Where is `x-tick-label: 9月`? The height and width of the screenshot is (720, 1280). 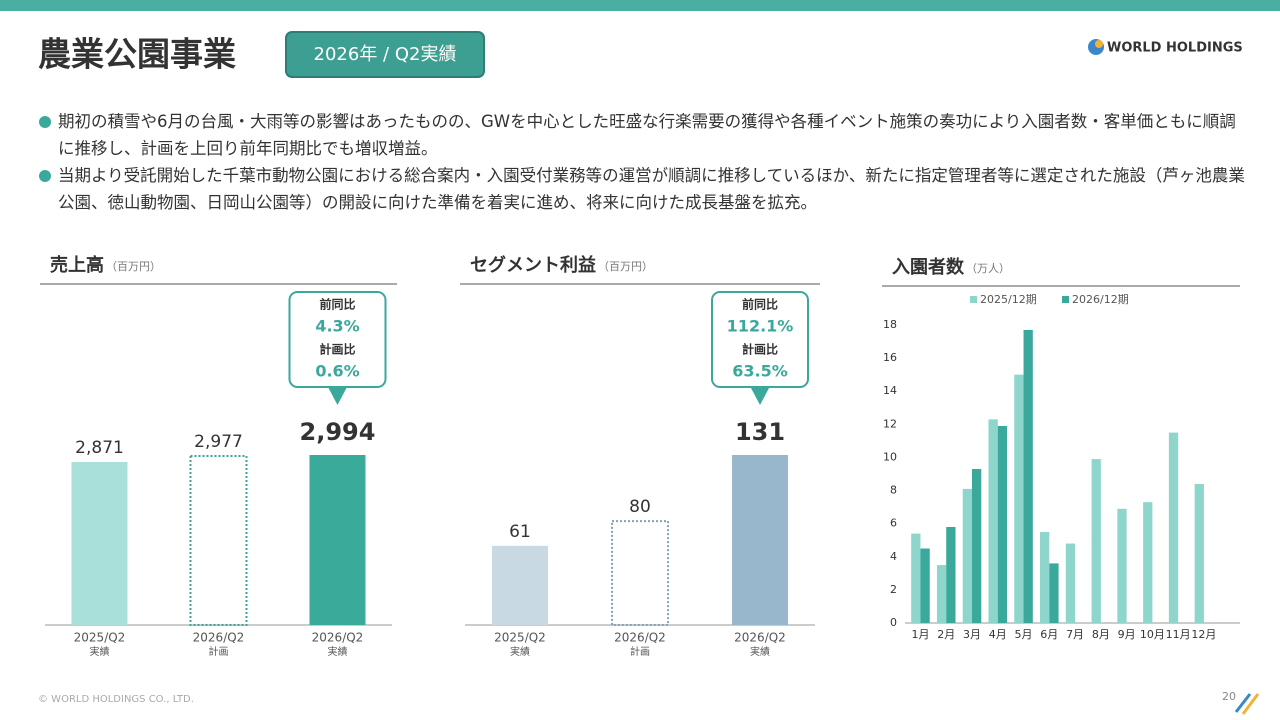
x-tick-label: 9月 is located at coordinates (1127, 634).